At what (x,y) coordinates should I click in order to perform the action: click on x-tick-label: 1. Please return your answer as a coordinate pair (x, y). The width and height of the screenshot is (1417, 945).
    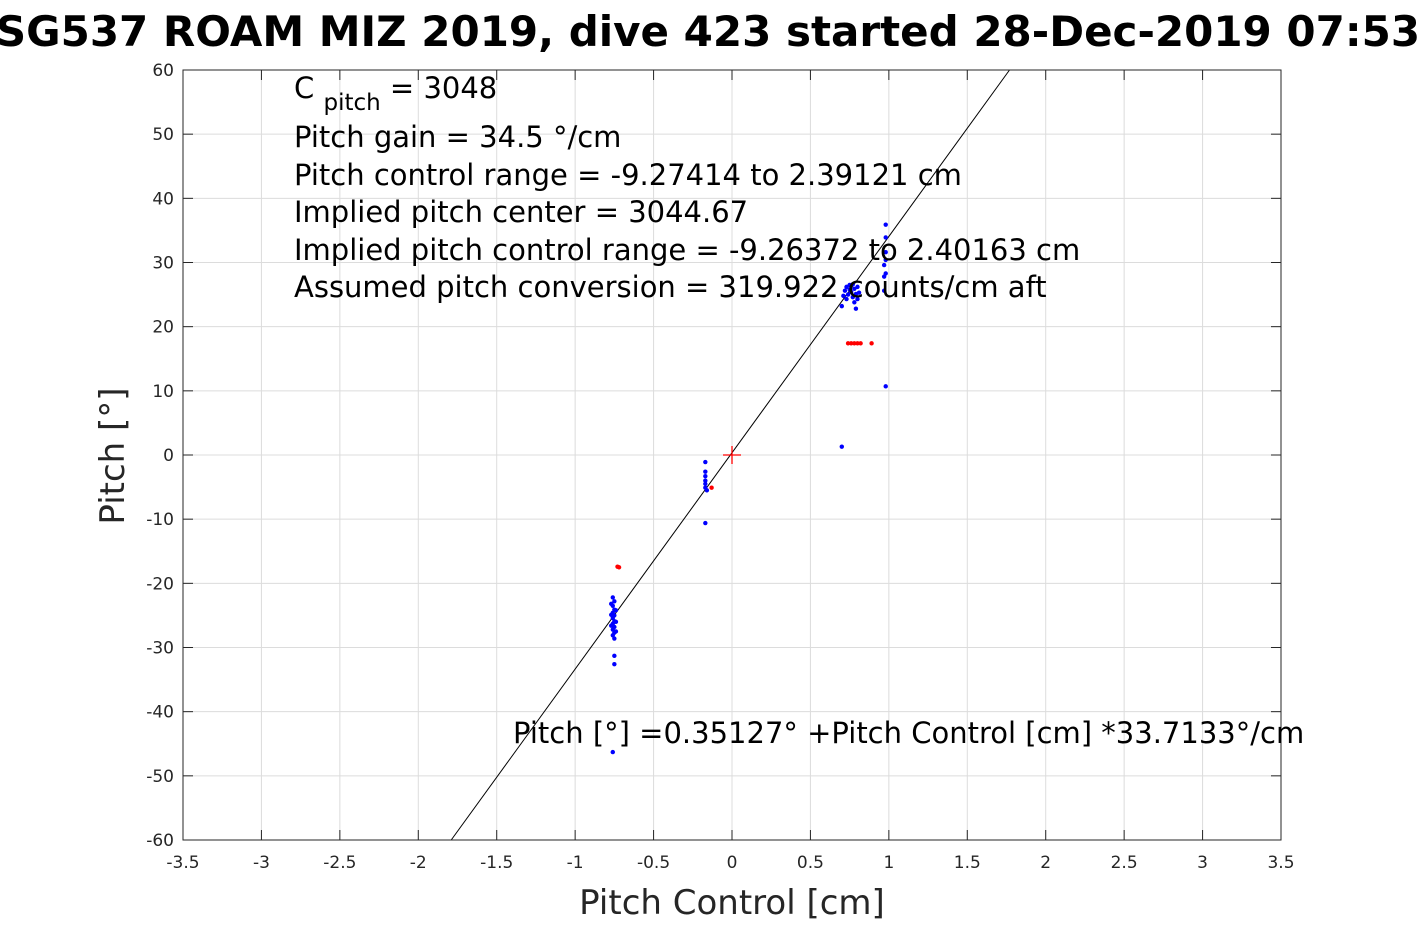
    Looking at the image, I should click on (888, 863).